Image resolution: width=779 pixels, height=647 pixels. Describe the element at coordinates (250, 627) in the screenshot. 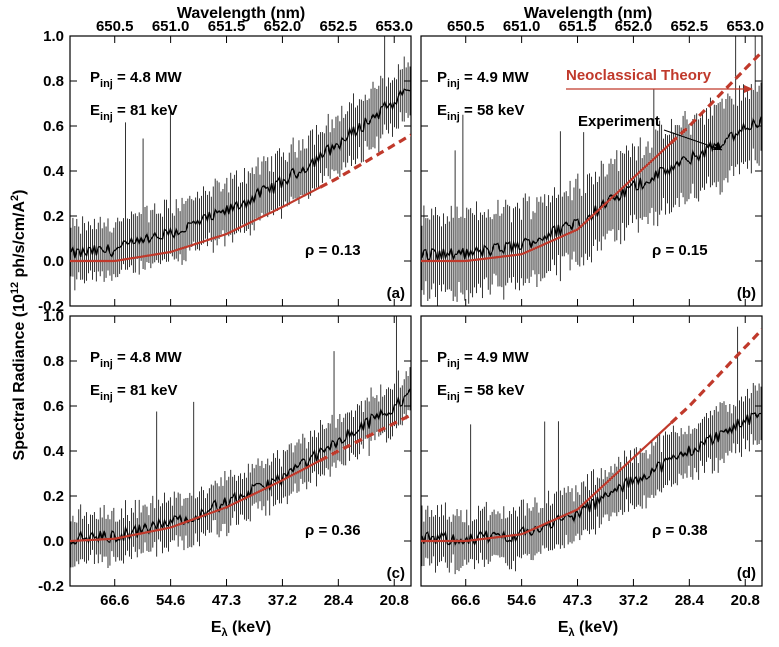

I see `bottom-axis-title-left-unit: (keV)` at that location.